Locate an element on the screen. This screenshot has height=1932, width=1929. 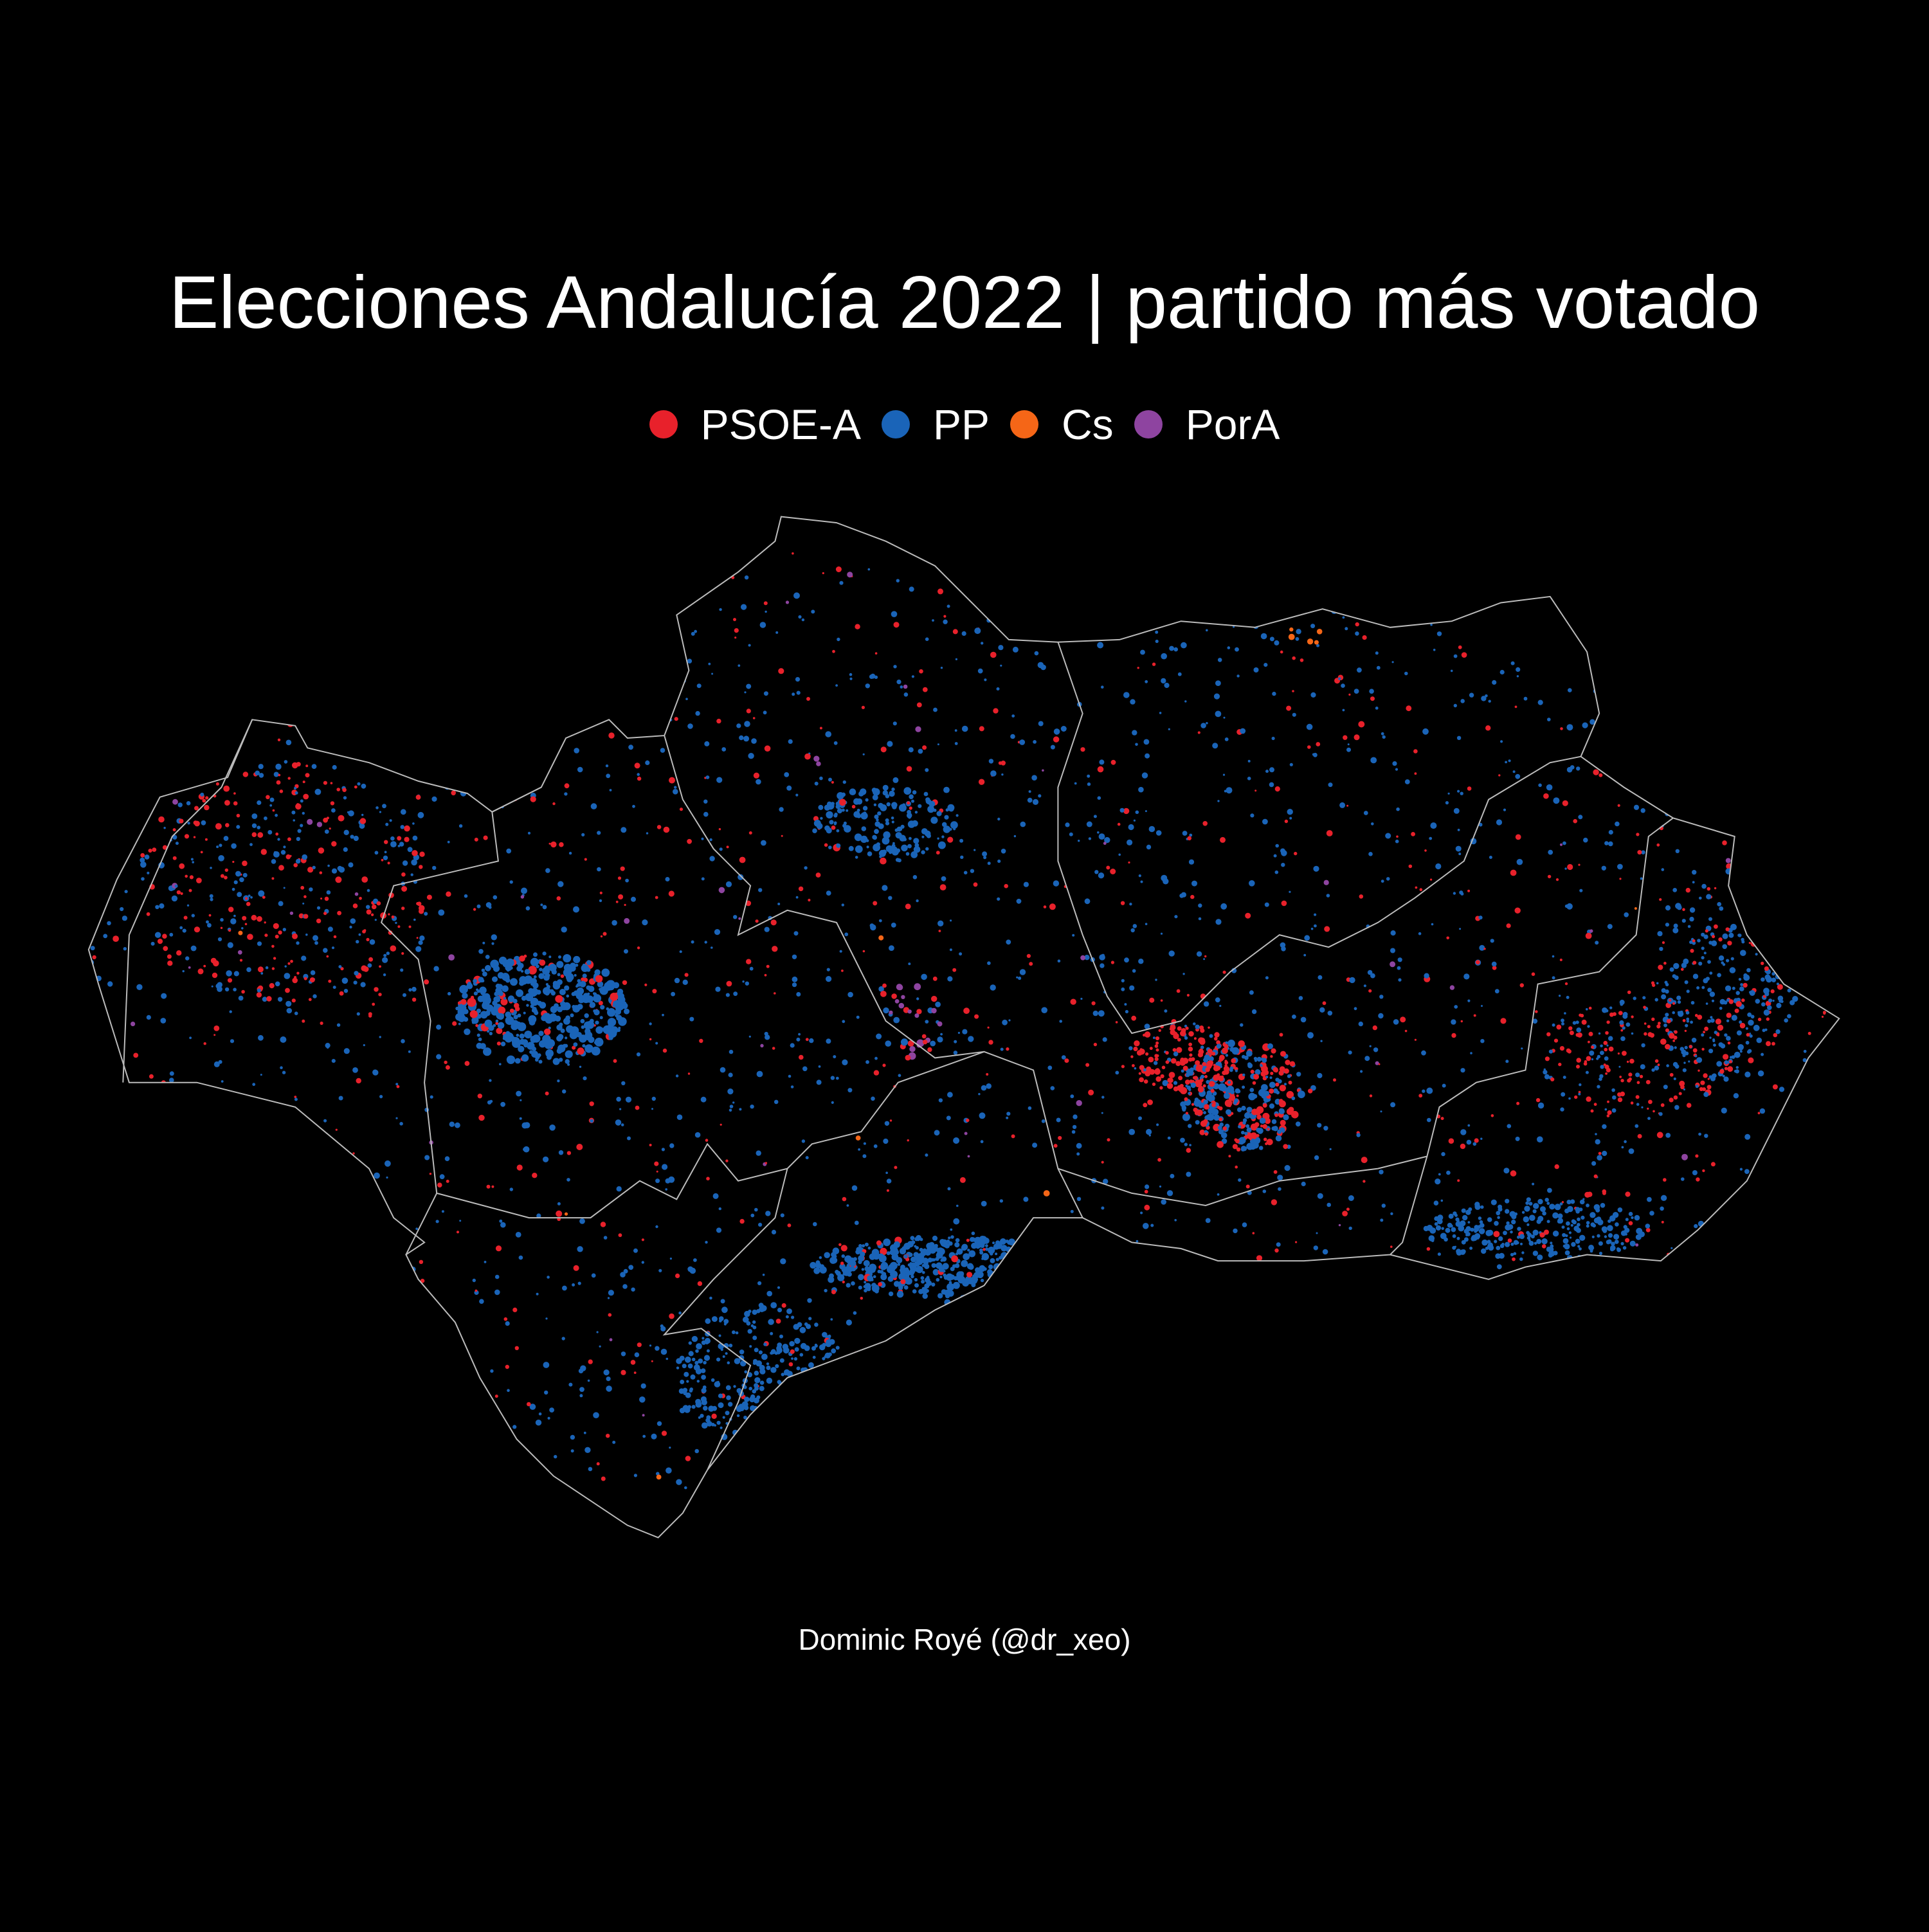
legend: PSOE-A PP Cs PorA is located at coordinates (964, 424).